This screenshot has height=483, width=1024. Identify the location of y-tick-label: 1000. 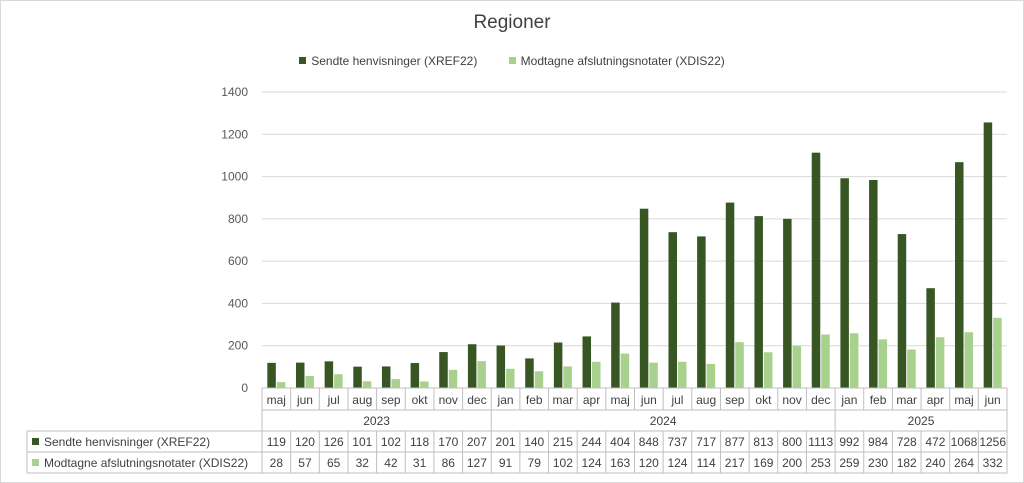
(234, 177).